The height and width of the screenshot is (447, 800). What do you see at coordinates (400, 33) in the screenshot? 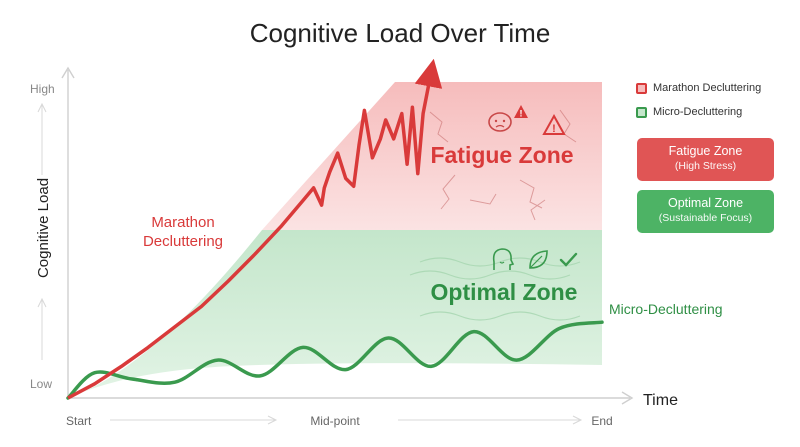
I see `chart-title: Cognitive Load Over Time` at bounding box center [400, 33].